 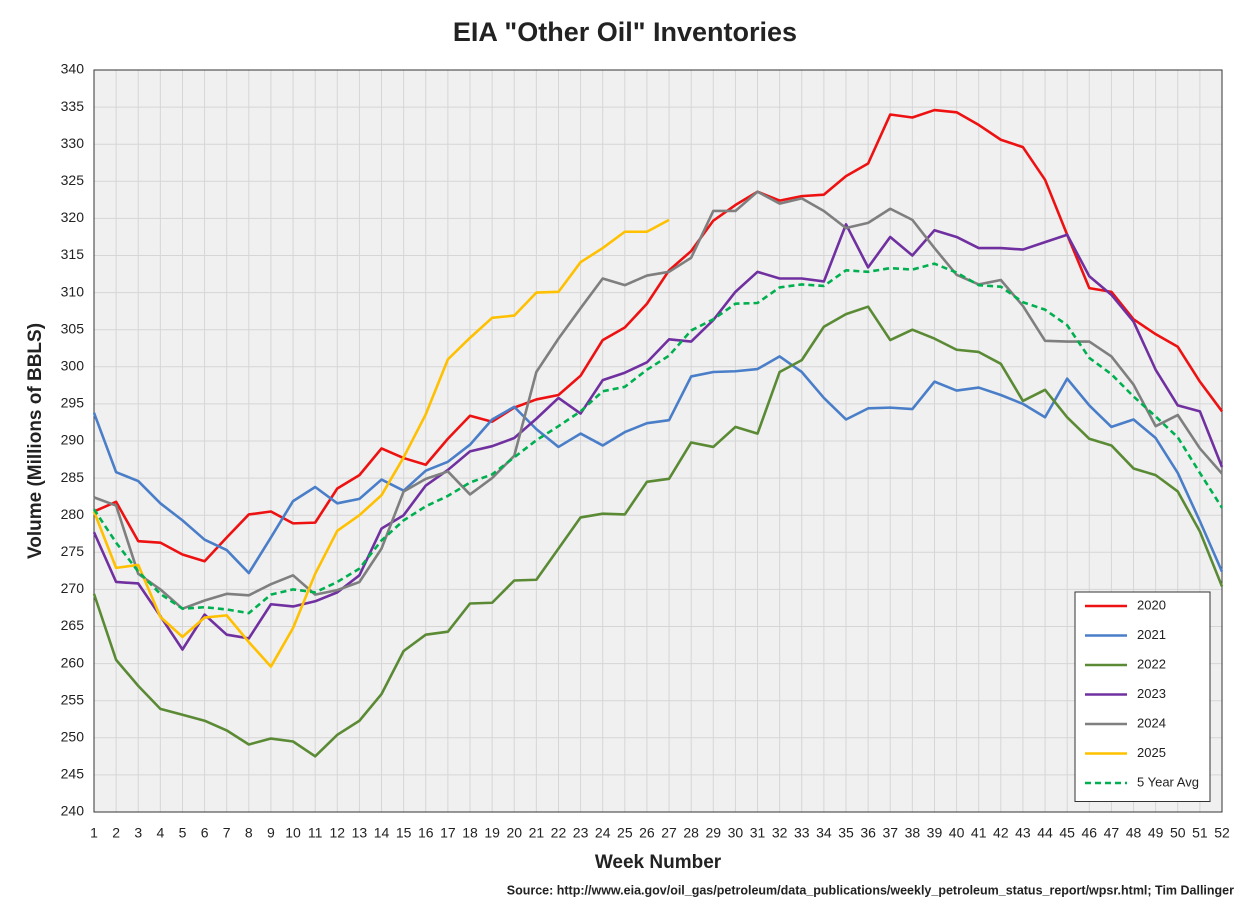 I want to click on x-tick-label: 16, so click(x=426, y=833).